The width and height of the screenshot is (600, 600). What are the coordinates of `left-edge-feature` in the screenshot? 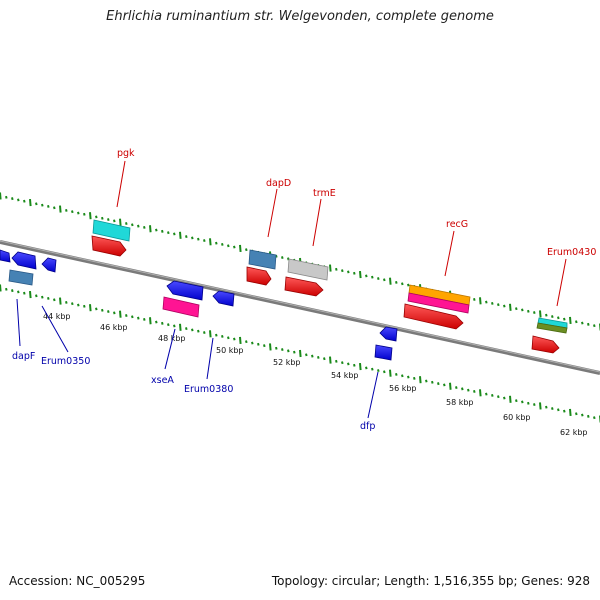 It's located at (5, 256).